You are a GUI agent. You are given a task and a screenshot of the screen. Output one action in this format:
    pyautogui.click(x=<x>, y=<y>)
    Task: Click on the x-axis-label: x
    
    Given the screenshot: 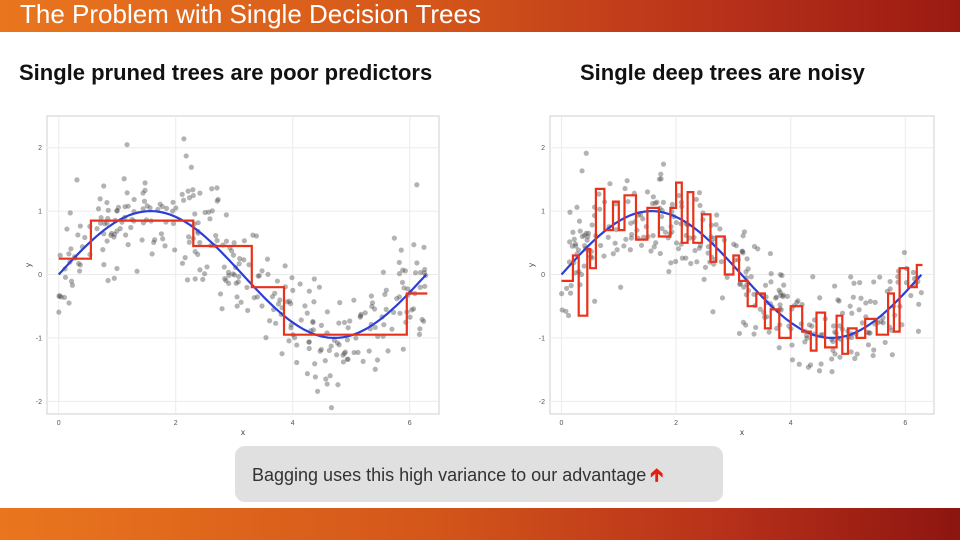 What is the action you would take?
    pyautogui.click(x=243, y=432)
    